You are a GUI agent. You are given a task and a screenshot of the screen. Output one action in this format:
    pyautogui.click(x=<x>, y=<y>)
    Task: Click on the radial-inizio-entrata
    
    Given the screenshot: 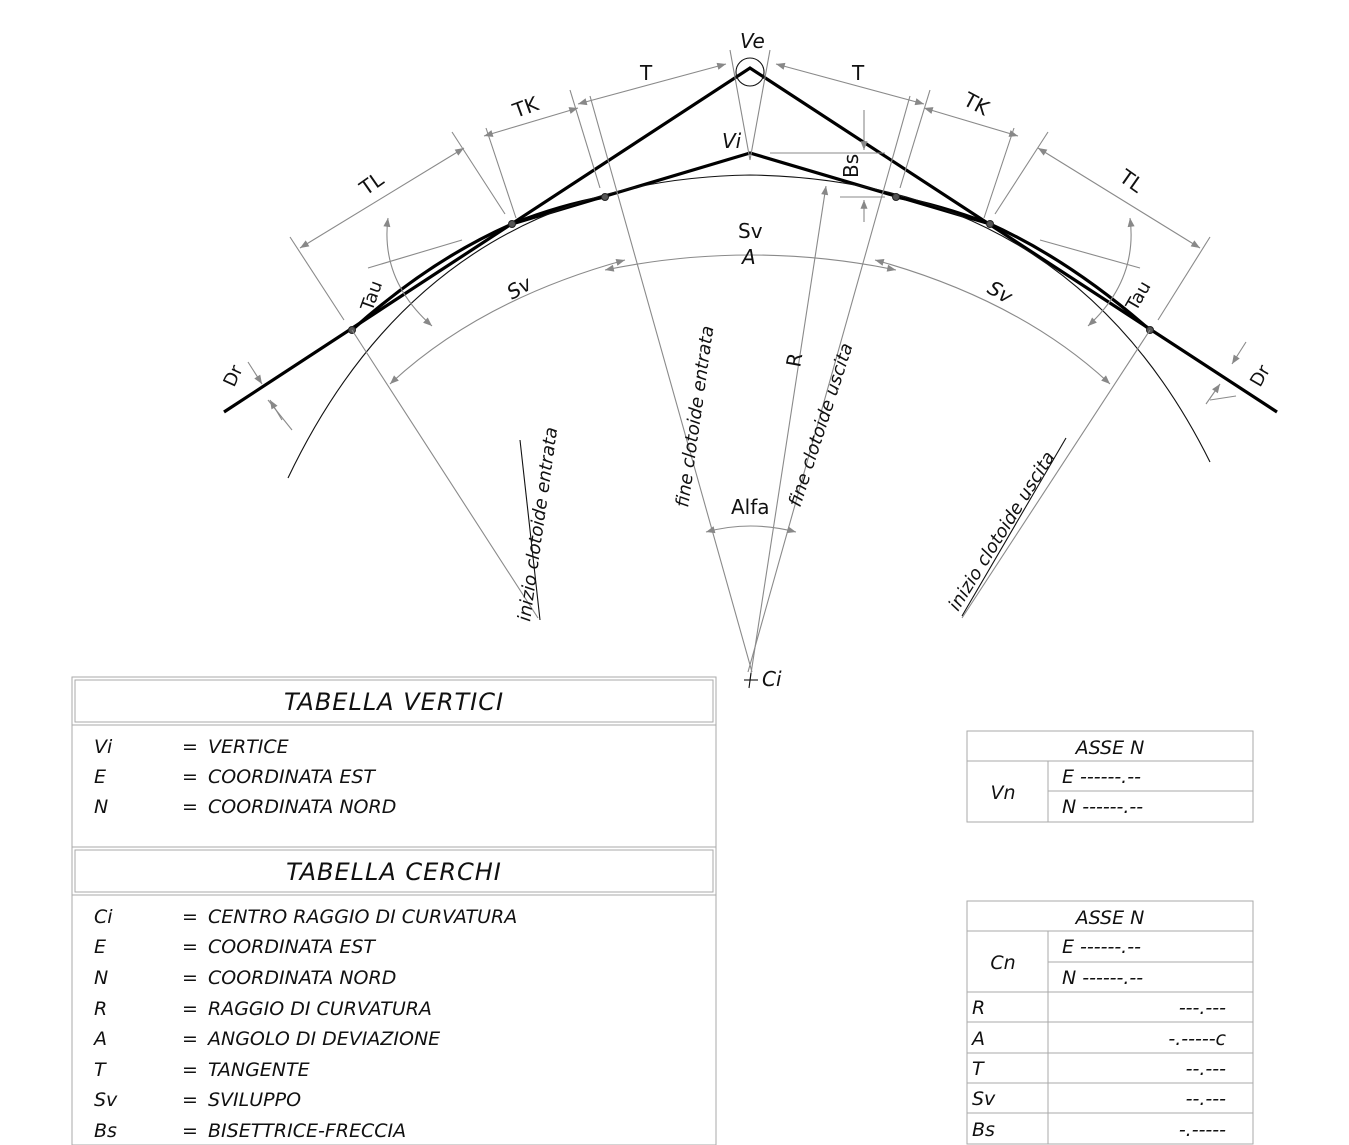 What is the action you would take?
    pyautogui.click(x=445, y=474)
    